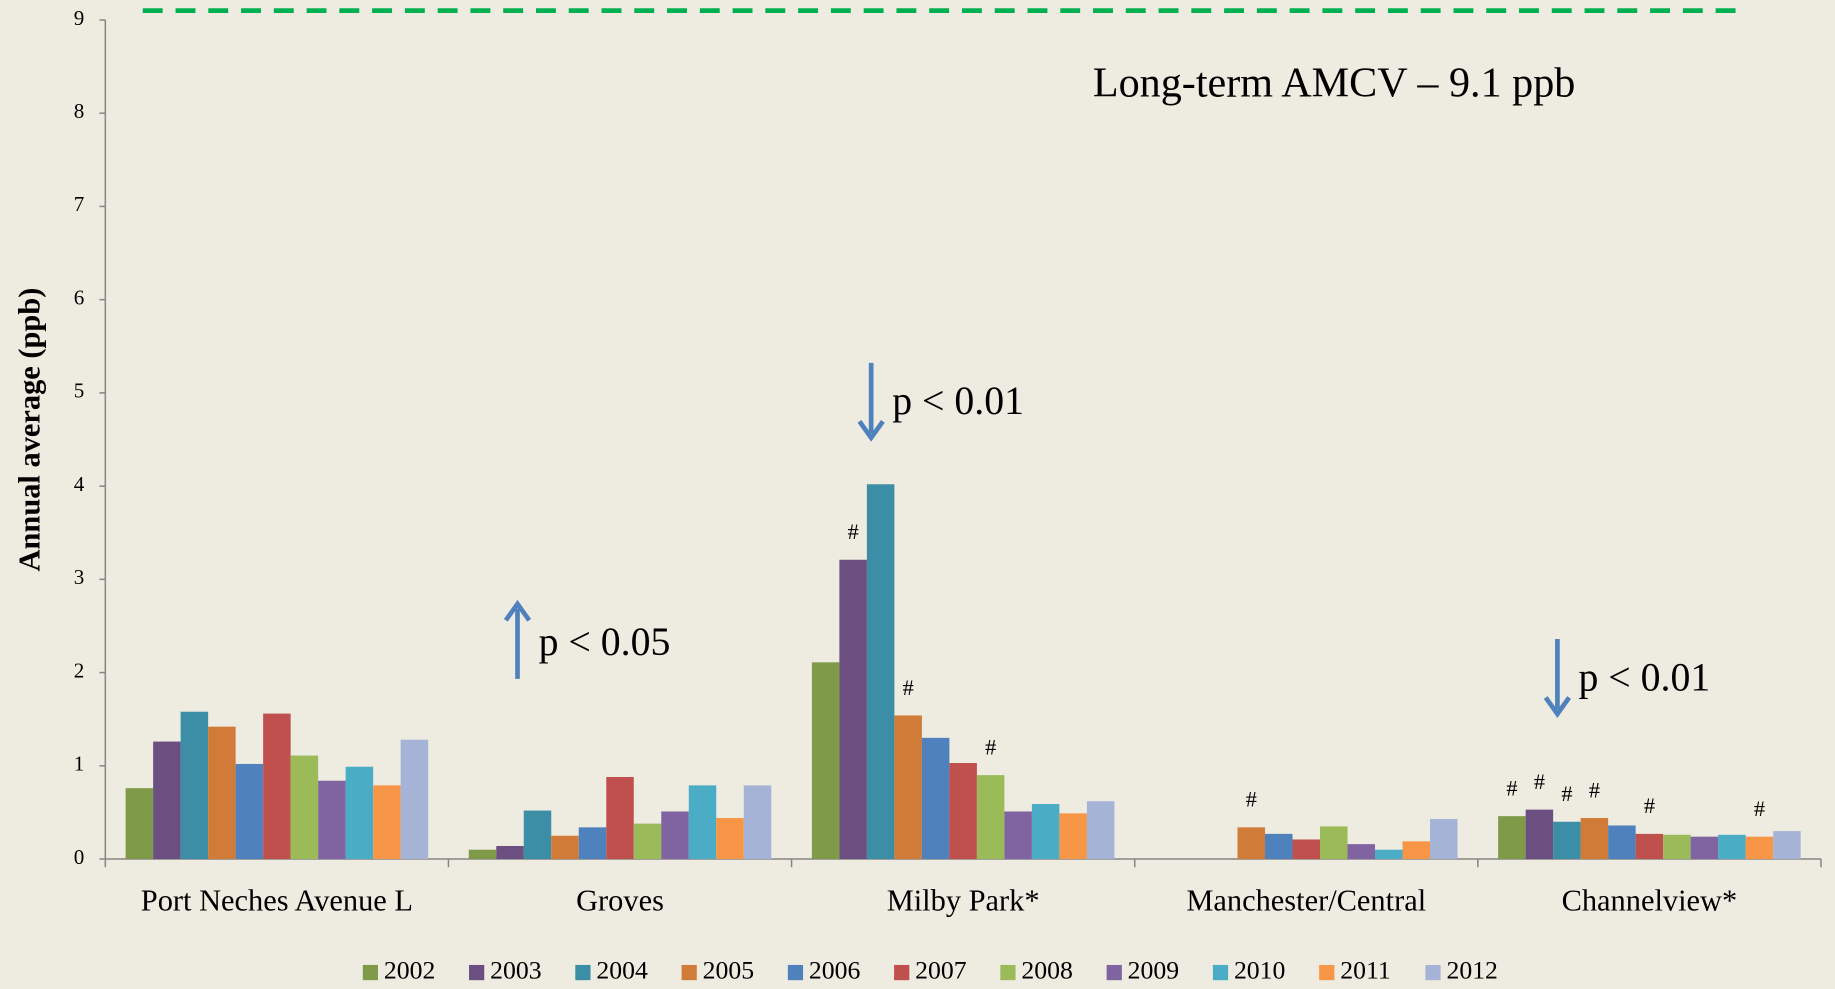 The width and height of the screenshot is (1835, 989). What do you see at coordinates (620, 900) in the screenshot?
I see `x-tick-label: Groves` at bounding box center [620, 900].